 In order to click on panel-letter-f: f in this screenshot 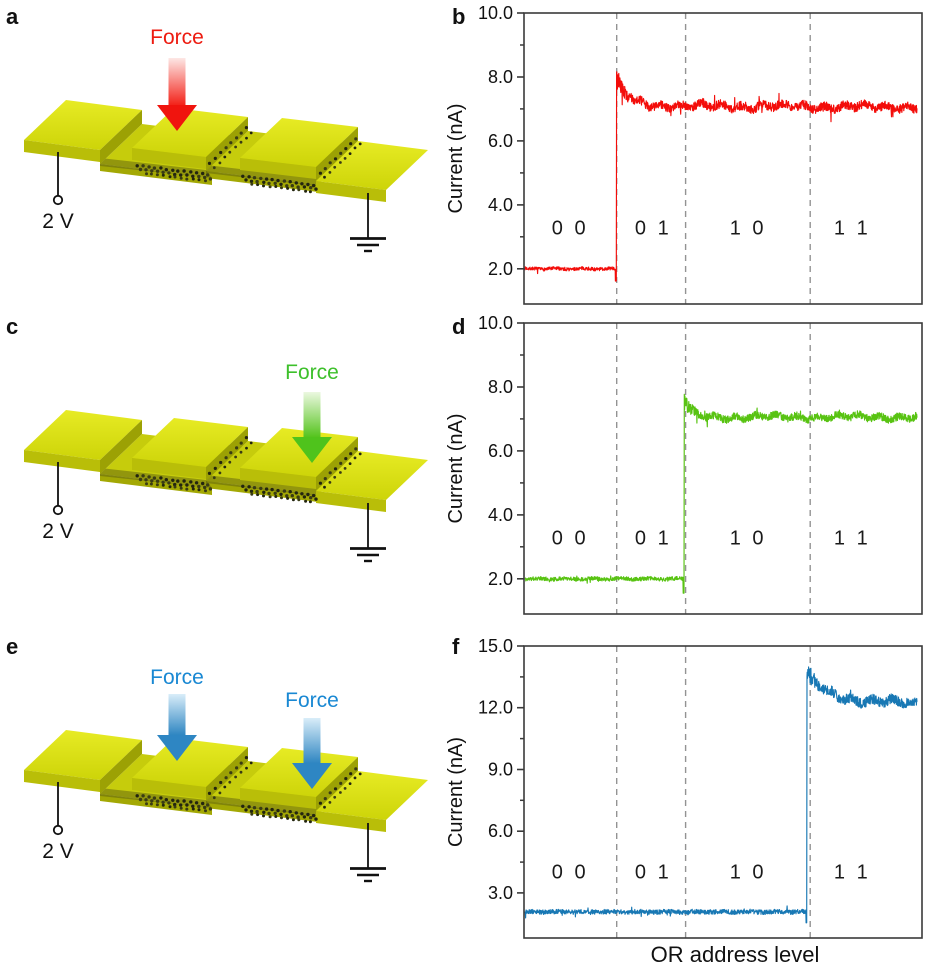, I will do `click(456, 646)`.